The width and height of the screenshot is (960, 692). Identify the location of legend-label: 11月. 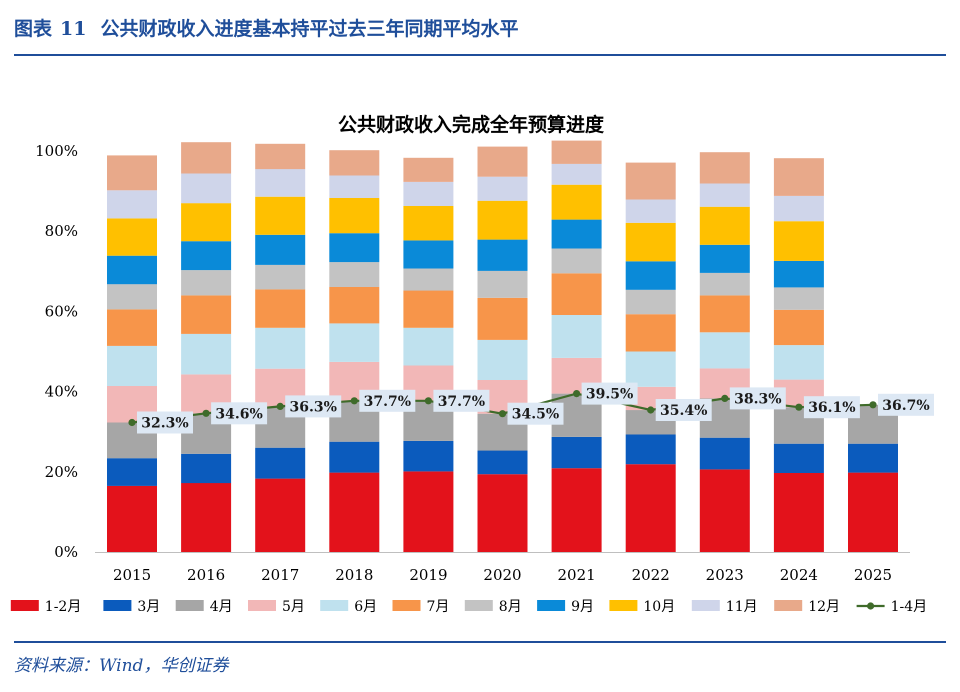
(742, 607).